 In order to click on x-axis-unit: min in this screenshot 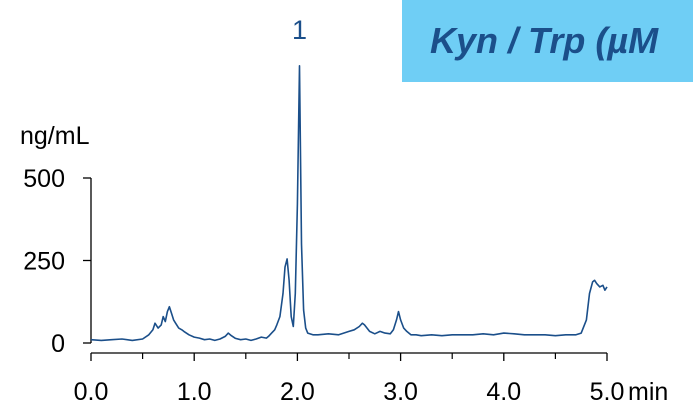, I will do `click(648, 392)`.